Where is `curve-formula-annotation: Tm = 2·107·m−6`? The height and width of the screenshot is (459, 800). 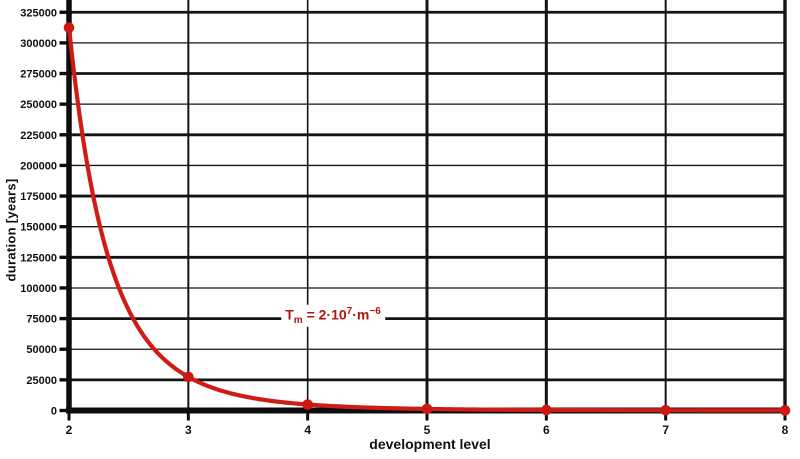
curve-formula-annotation: Tm = 2·107·m−6 is located at coordinates (333, 316).